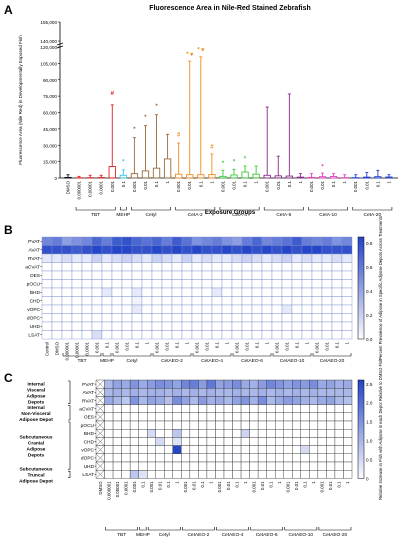  What do you see at coordinates (95, 215) in the screenshot?
I see `group-label: TBT` at bounding box center [95, 215].